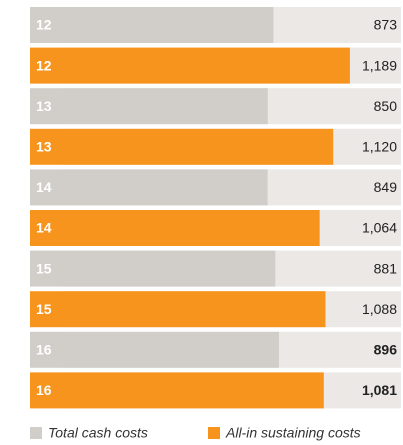 The height and width of the screenshot is (445, 403). What do you see at coordinates (379, 228) in the screenshot?
I see `value-label: 1,064` at bounding box center [379, 228].